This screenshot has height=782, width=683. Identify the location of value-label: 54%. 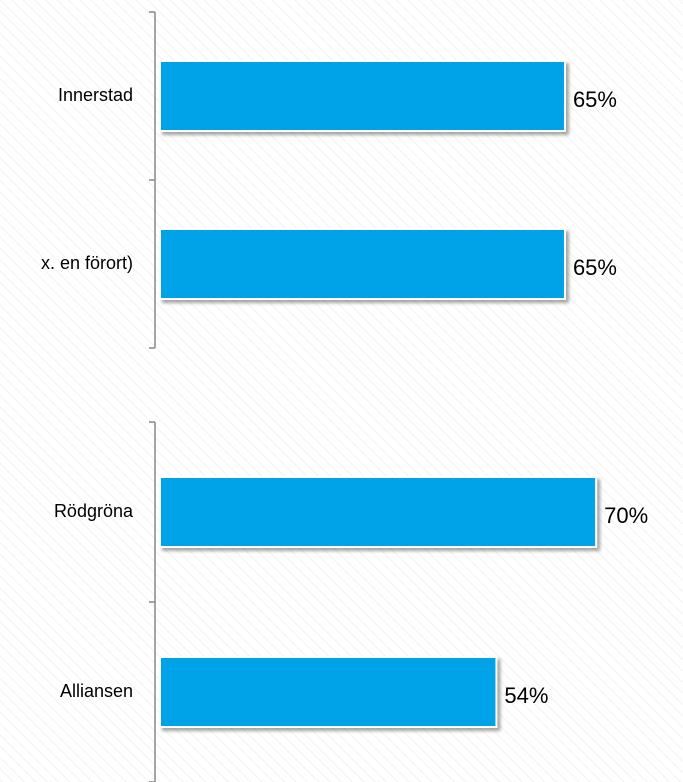
(526, 695).